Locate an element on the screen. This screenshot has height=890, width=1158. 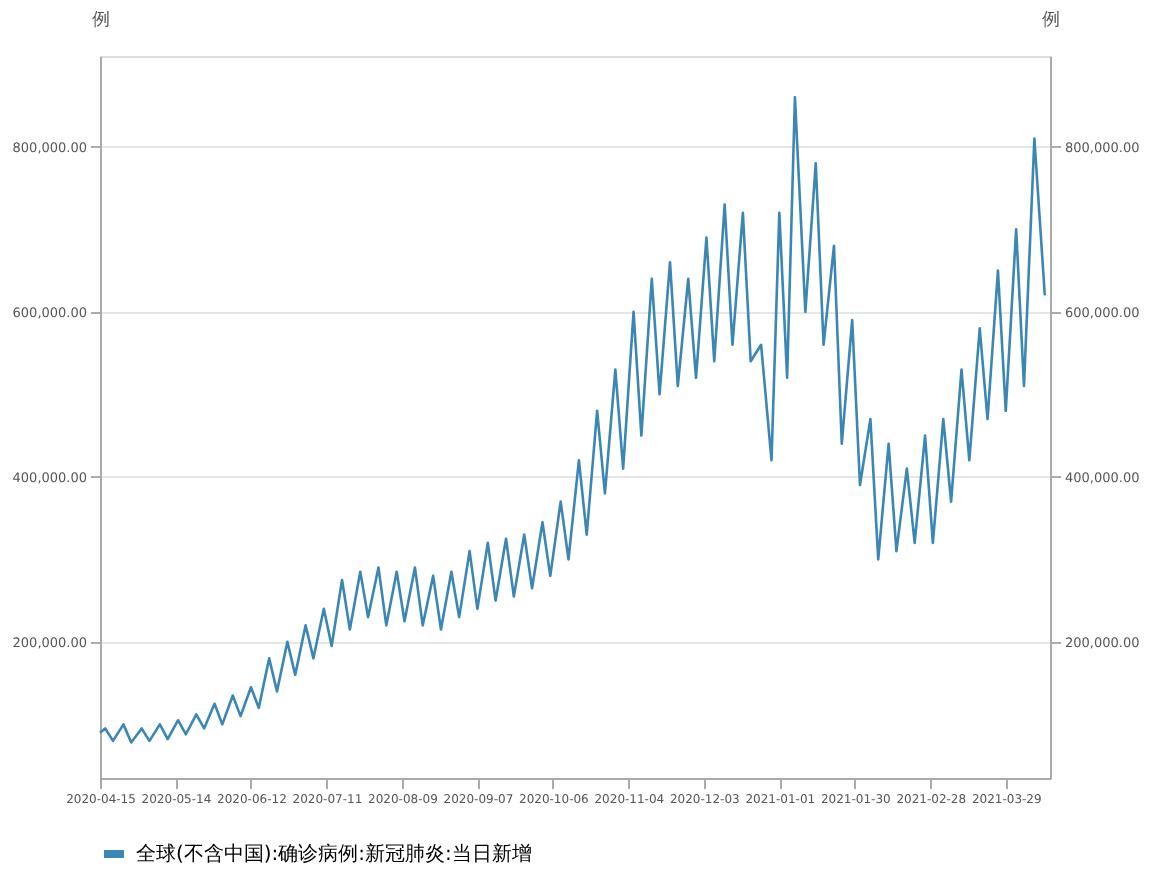
y-axis-title: 例 is located at coordinates (101, 20).